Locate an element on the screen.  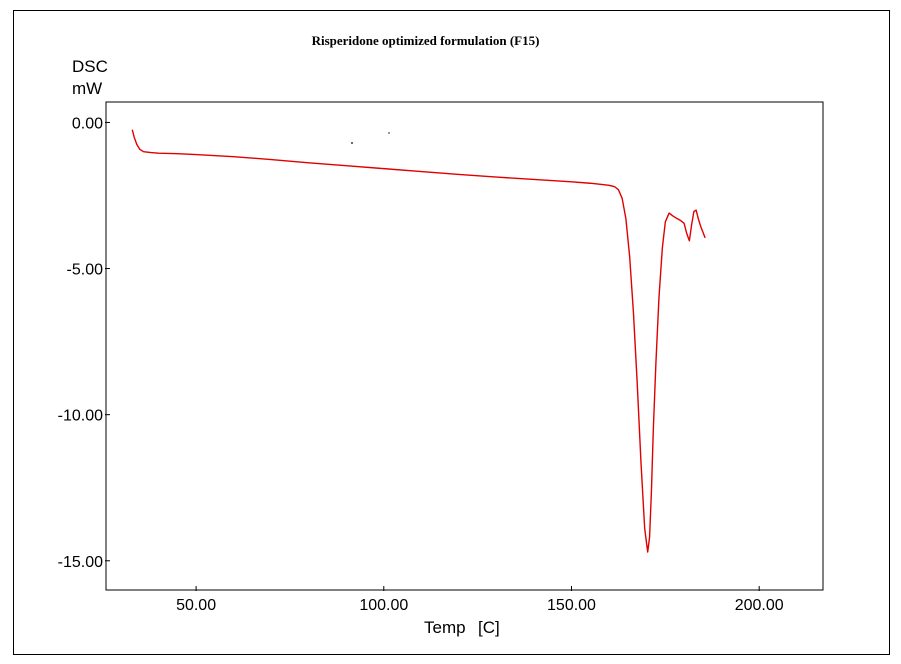
y-axis-label-line1: DSC is located at coordinates (90, 66).